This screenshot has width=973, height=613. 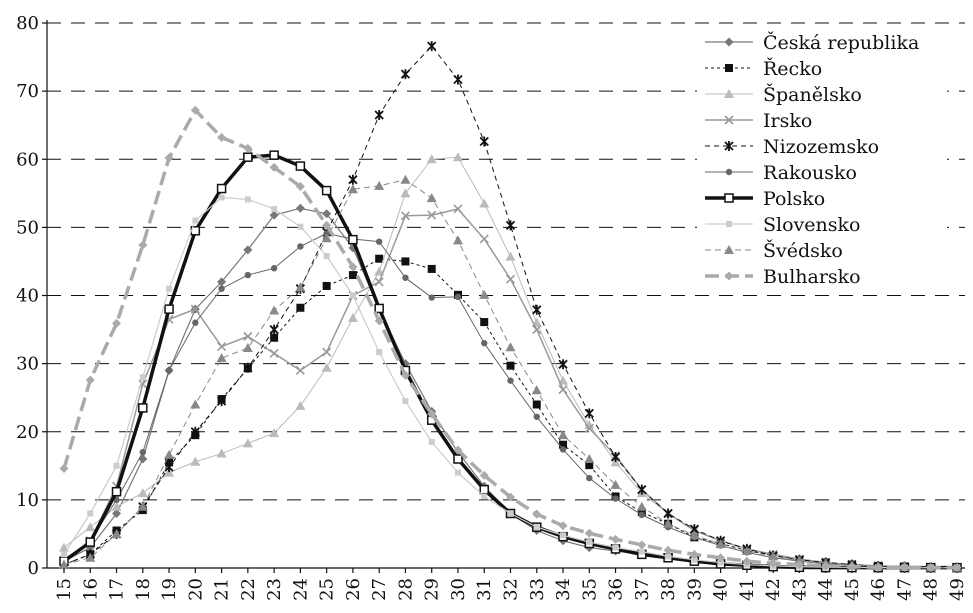 I want to click on x-tick-label: 30, so click(x=458, y=589).